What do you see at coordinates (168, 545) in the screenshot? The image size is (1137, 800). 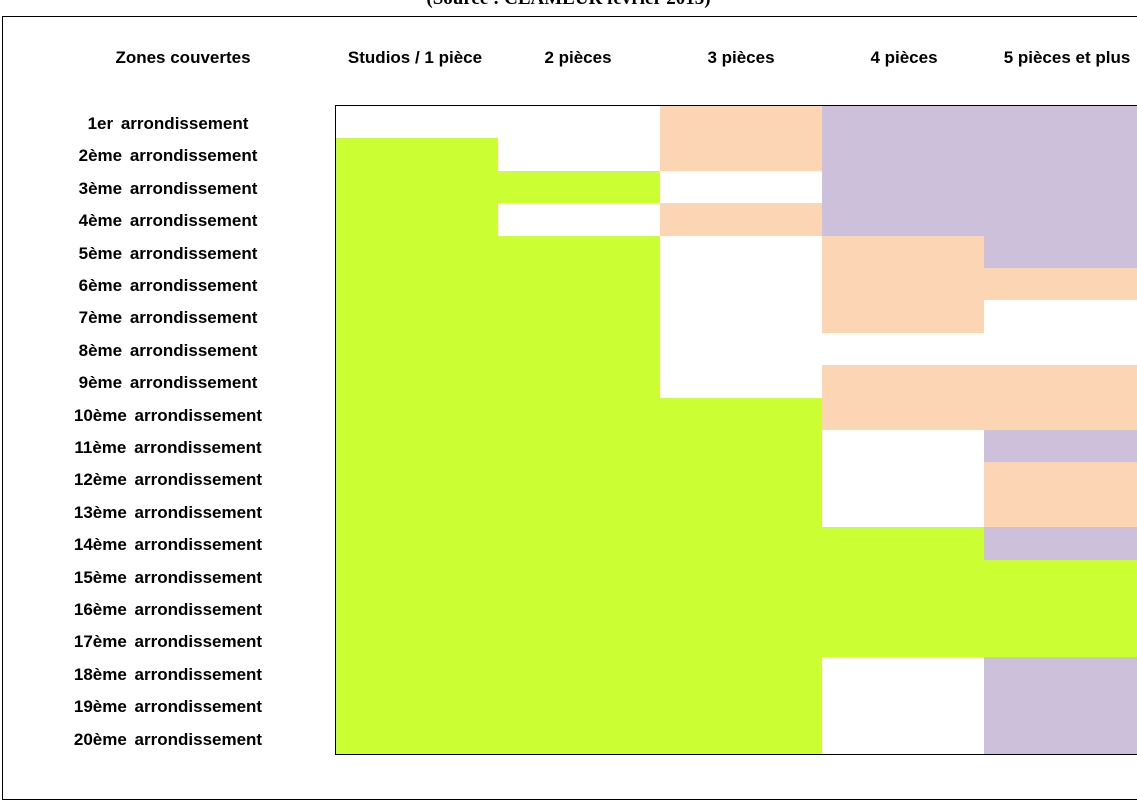 I see `row-label: 14ème arrondissement` at bounding box center [168, 545].